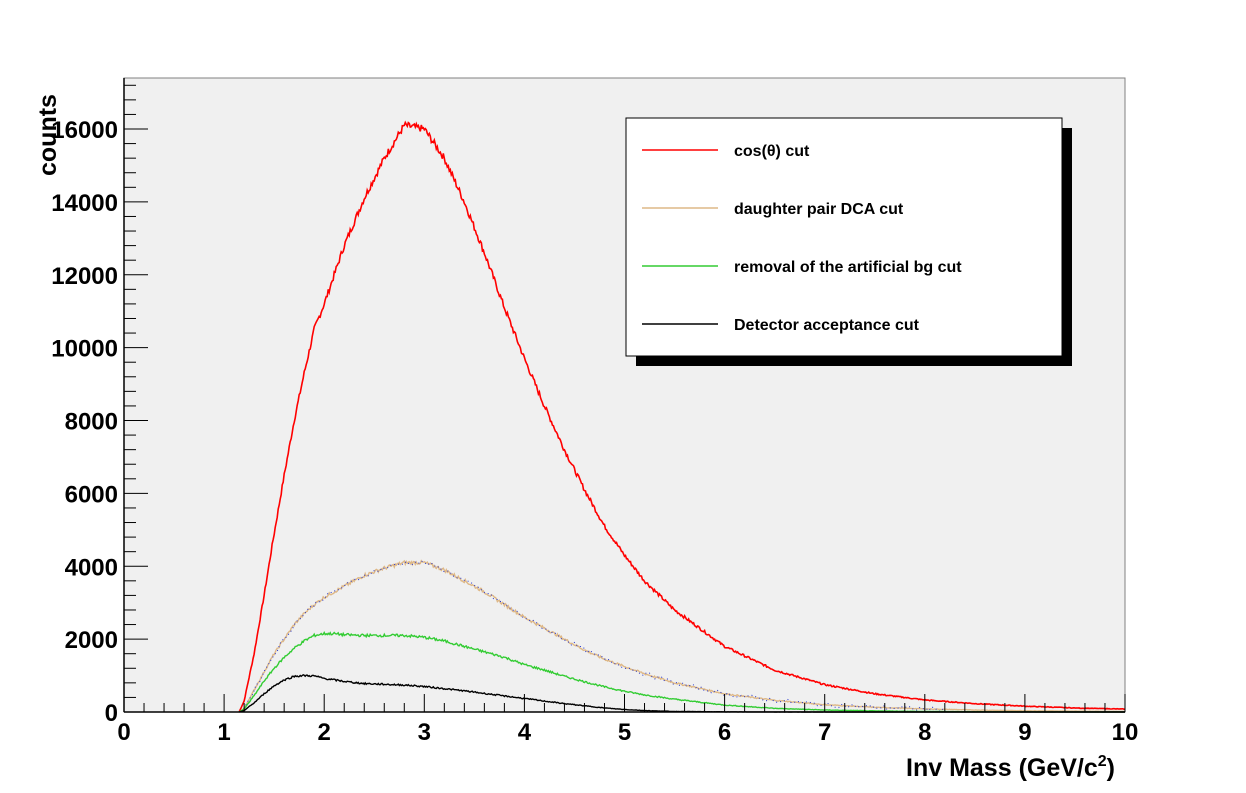 The width and height of the screenshot is (1246, 793). I want to click on x-tick-label: 5, so click(624, 732).